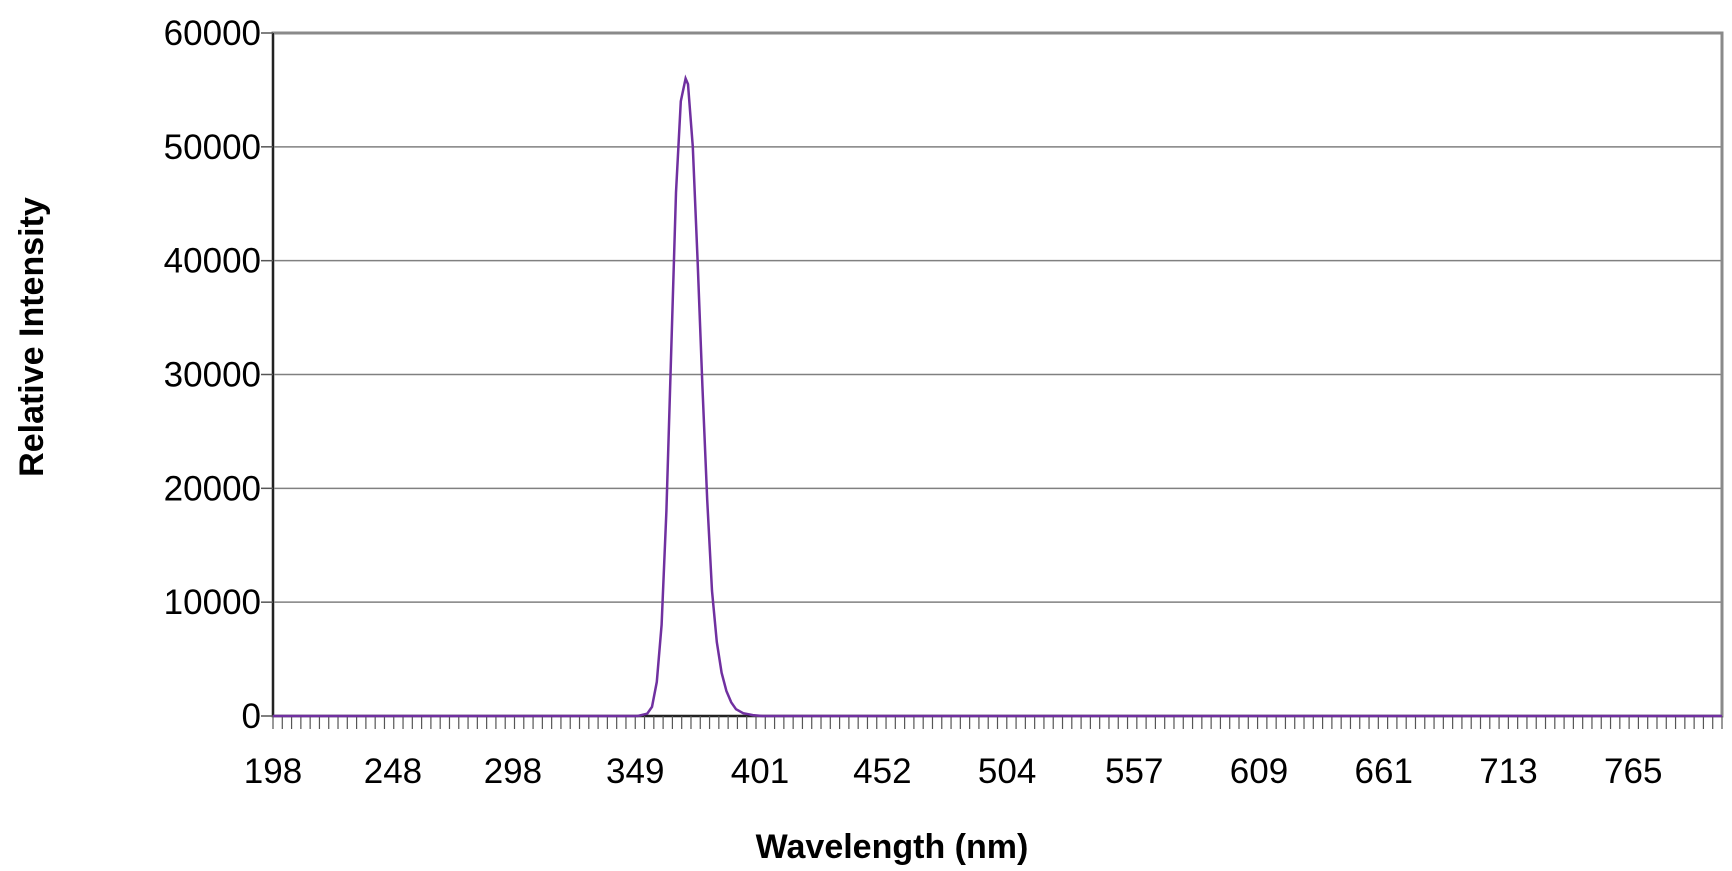  What do you see at coordinates (635, 771) in the screenshot?
I see `x-tick-label: 349` at bounding box center [635, 771].